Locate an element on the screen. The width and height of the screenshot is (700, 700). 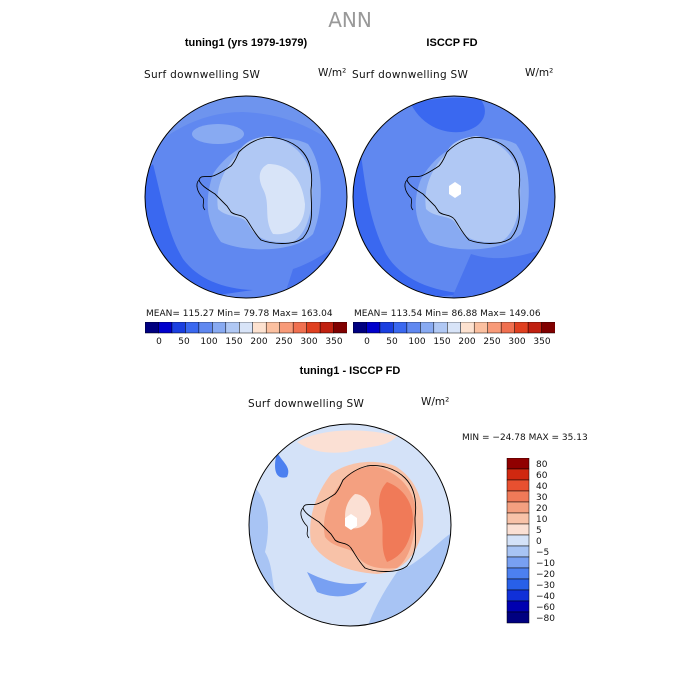
panel2-map is located at coordinates (454, 197).